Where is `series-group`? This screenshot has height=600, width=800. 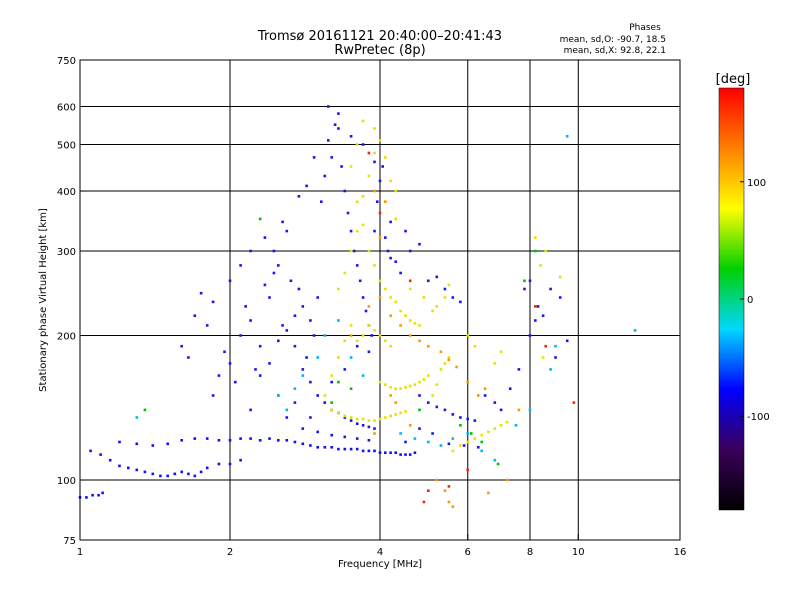
series-group is located at coordinates (435, 348).